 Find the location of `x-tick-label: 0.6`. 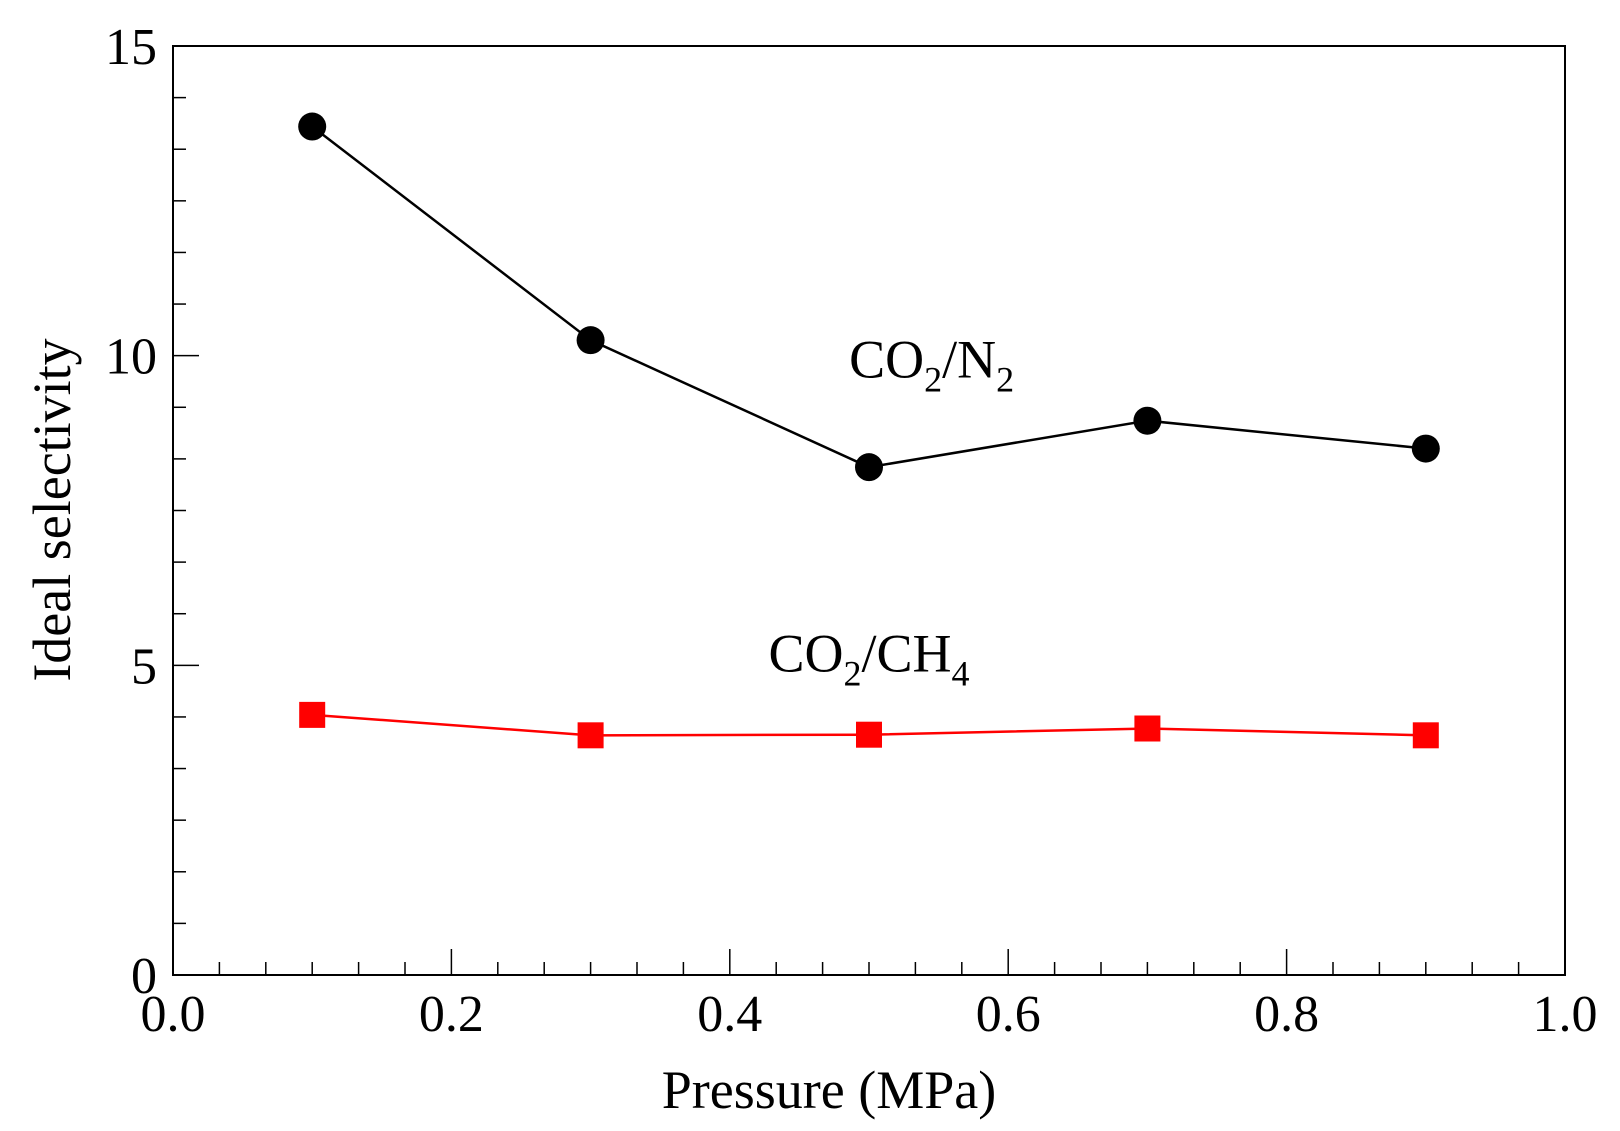

x-tick-label: 0.6 is located at coordinates (1008, 1014).